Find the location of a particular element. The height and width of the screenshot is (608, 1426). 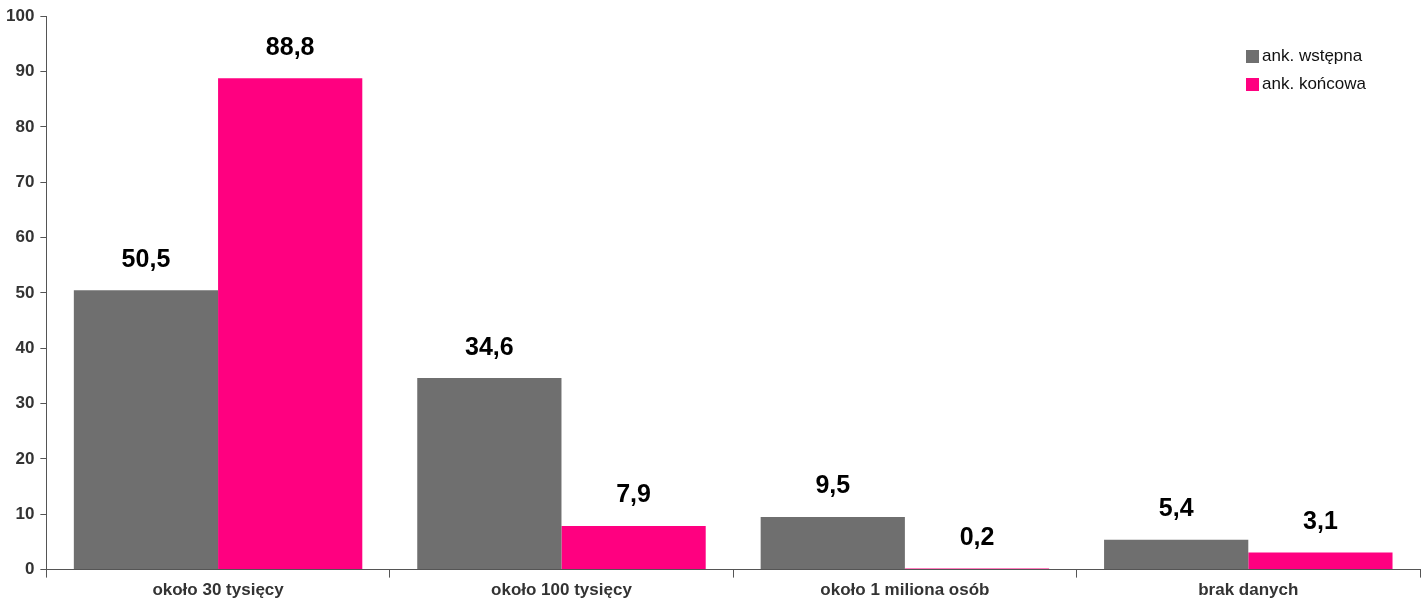

x-tick-label: około 100 tysięcy is located at coordinates (562, 590).